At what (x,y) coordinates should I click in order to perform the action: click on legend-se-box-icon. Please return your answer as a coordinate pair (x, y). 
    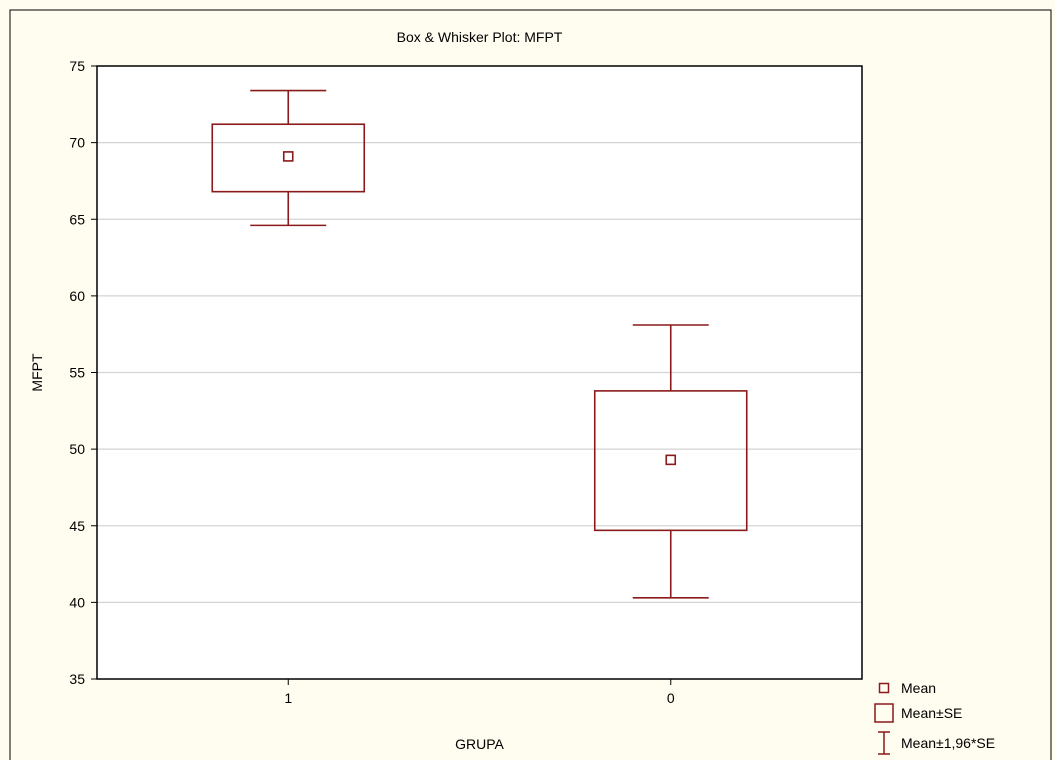
    Looking at the image, I should click on (884, 713).